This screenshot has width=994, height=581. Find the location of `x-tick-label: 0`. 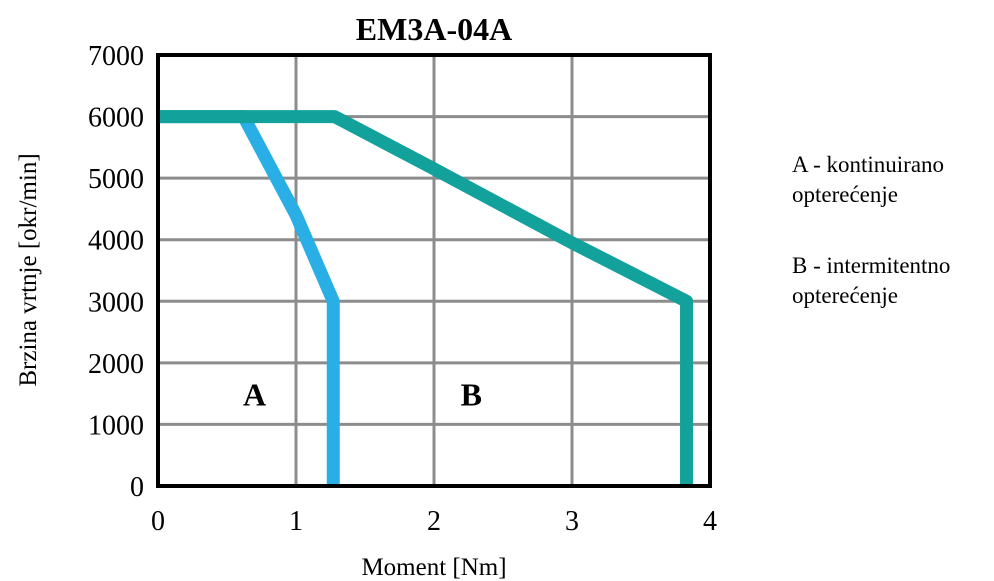

x-tick-label: 0 is located at coordinates (158, 521).